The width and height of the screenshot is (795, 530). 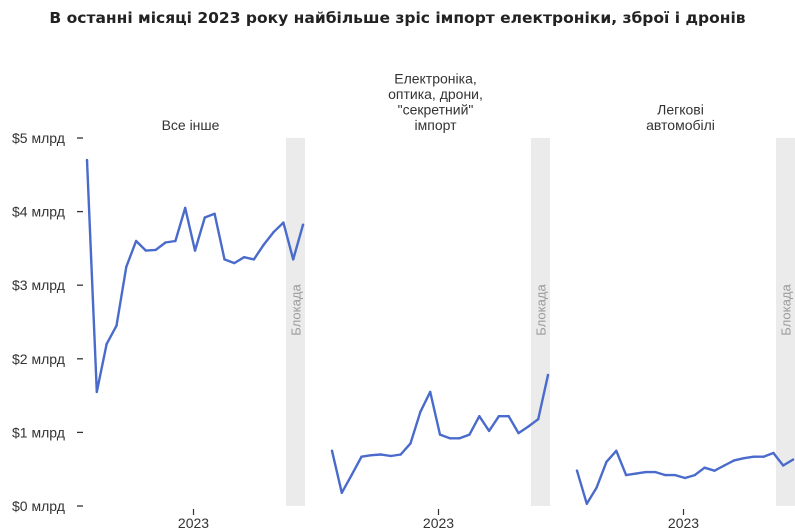 I want to click on panel-title-line: "секретний", so click(x=436, y=110).